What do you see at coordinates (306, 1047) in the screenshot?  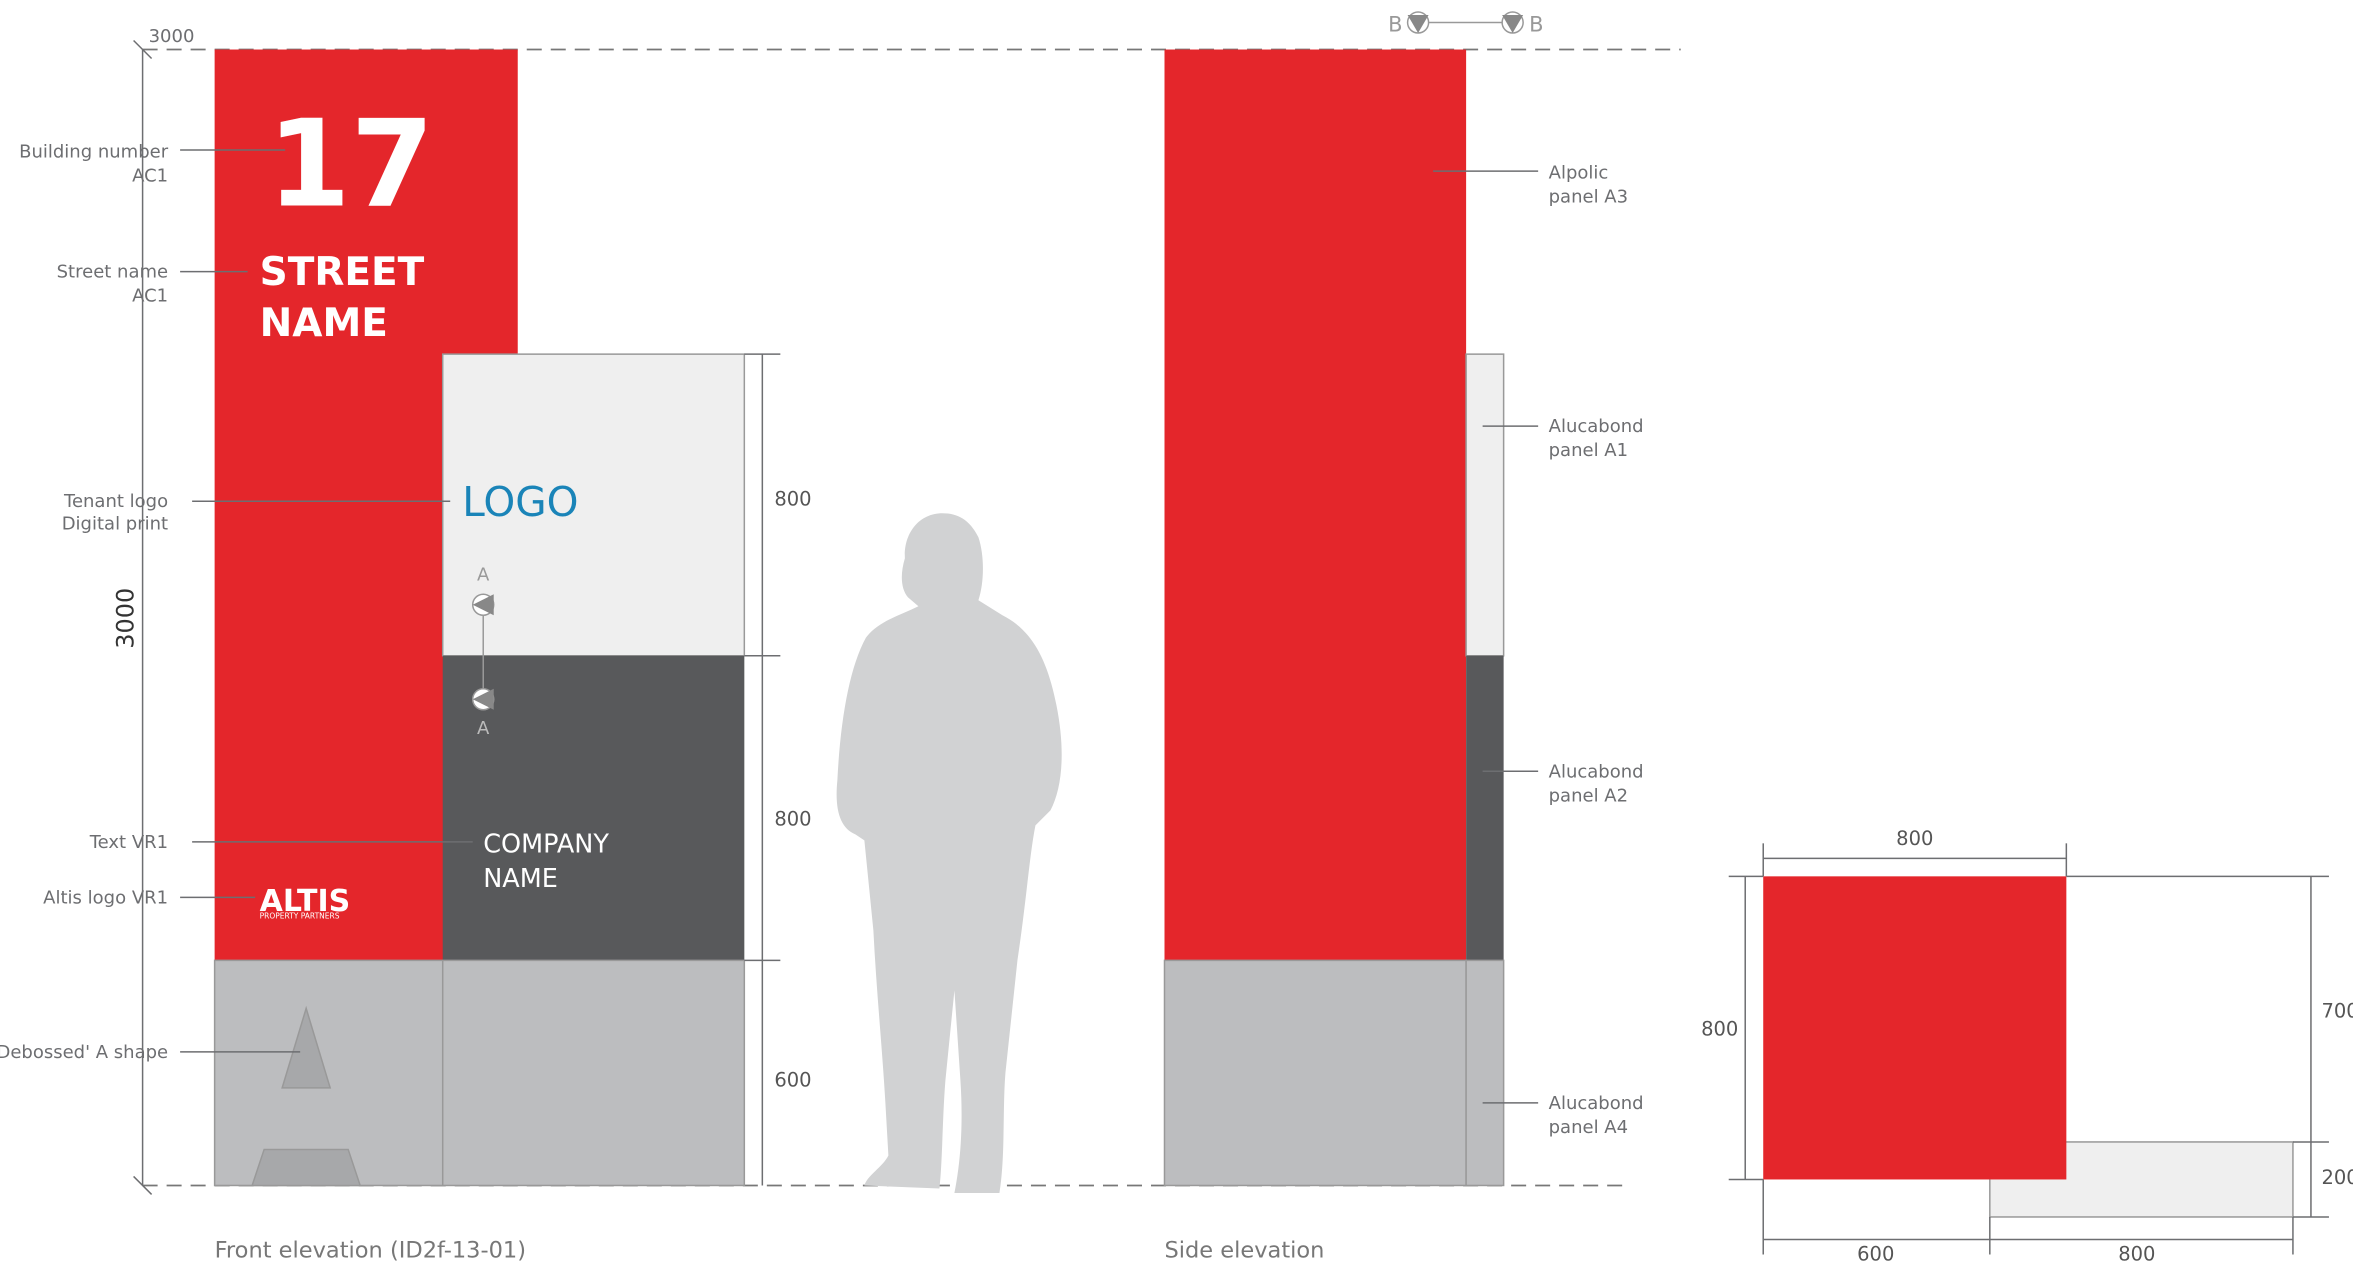 I see `debossed-a` at bounding box center [306, 1047].